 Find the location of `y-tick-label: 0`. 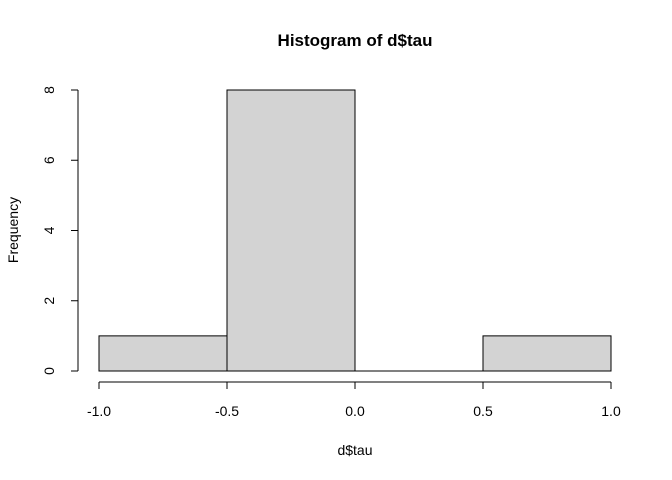

y-tick-label: 0 is located at coordinates (49, 371).